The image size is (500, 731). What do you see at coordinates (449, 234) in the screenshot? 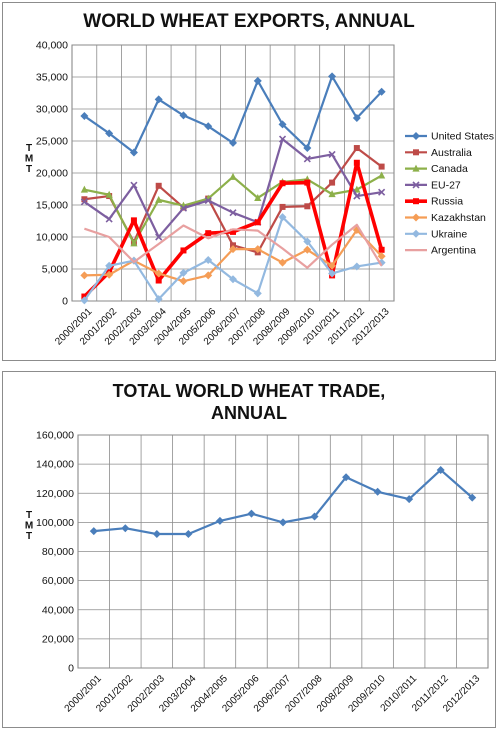
I see `legend-label: Ukraine` at bounding box center [449, 234].